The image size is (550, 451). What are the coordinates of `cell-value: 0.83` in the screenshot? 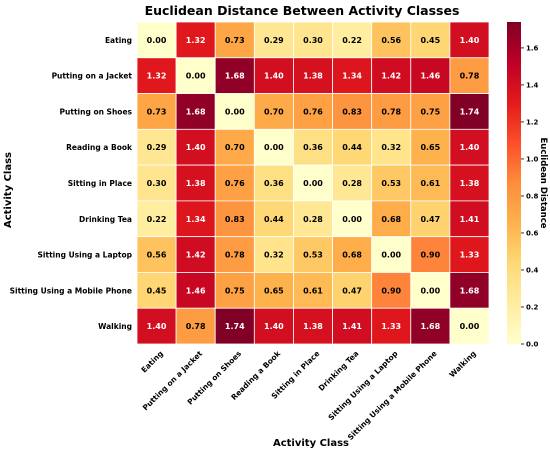 It's located at (352, 111).